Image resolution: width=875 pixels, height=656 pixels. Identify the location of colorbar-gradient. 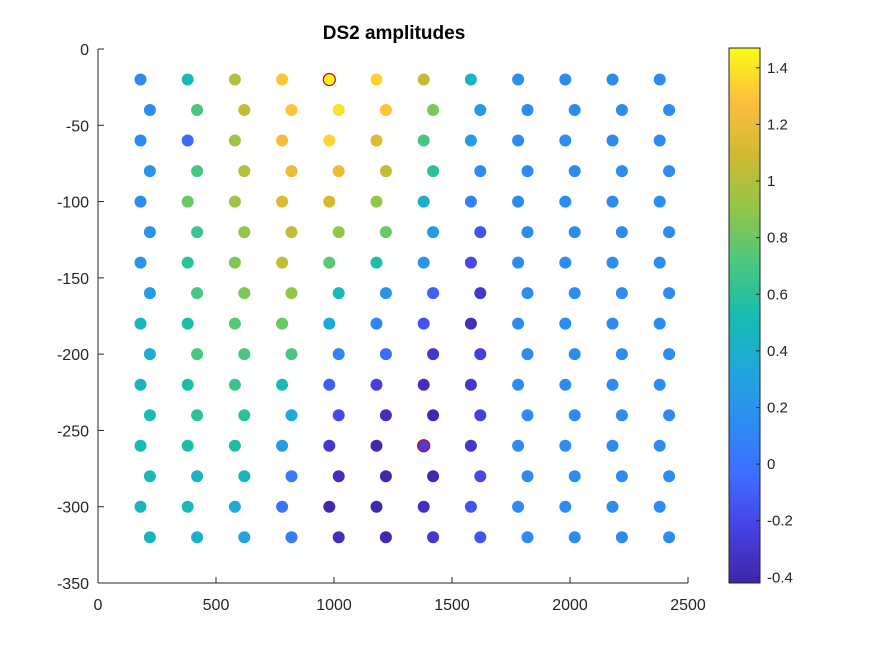
(744, 315).